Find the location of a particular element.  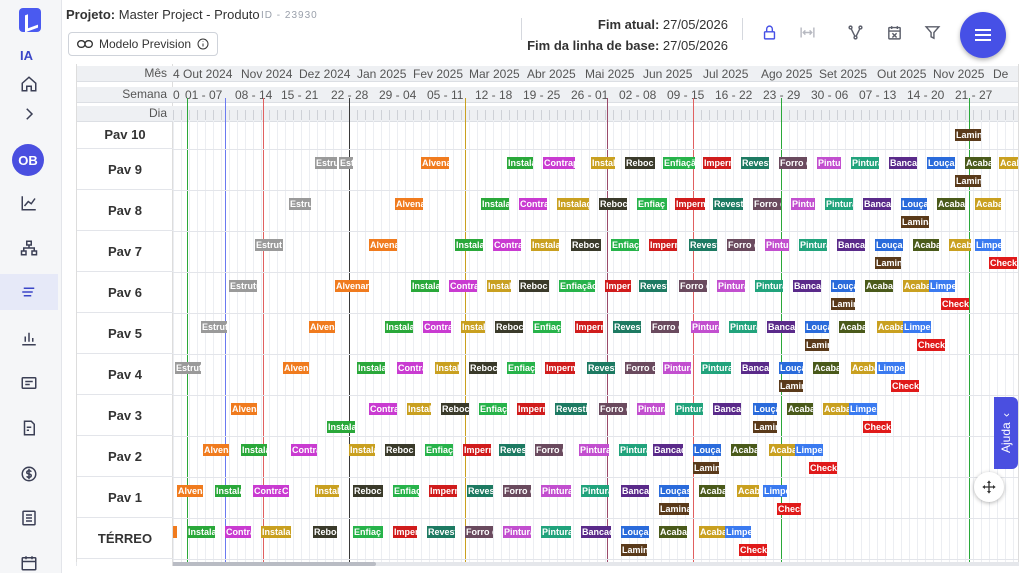

task-bar: Check is located at coordinates (789, 509).